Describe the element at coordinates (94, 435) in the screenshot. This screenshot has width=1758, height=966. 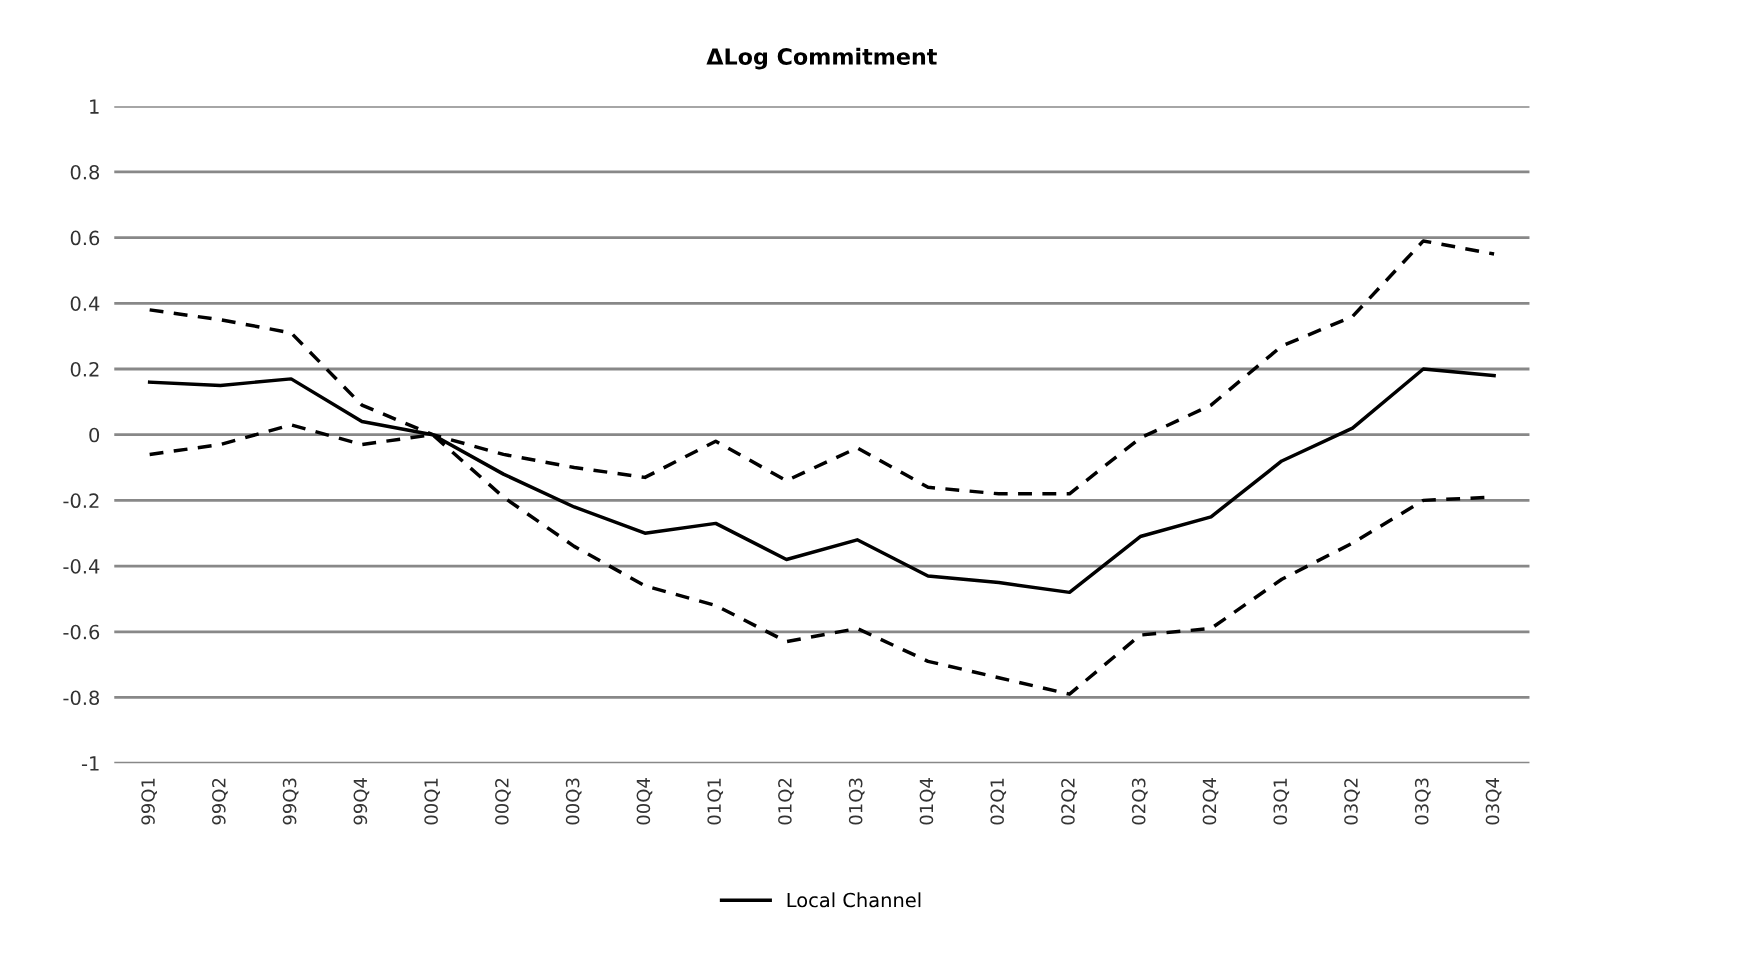
I see `y-tick-label: 0` at that location.